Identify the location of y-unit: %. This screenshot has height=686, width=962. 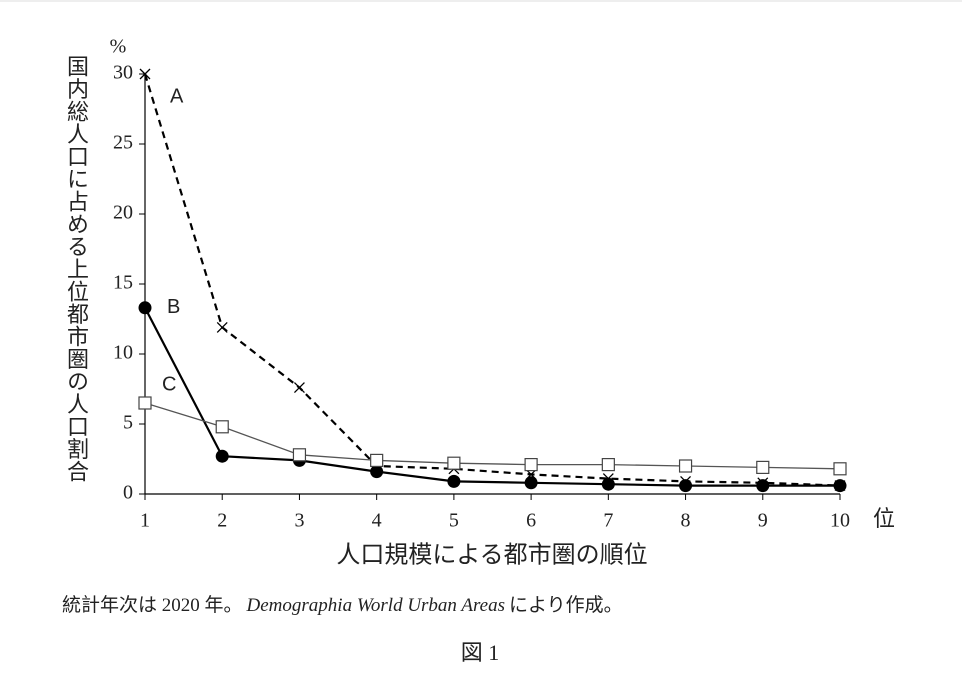
(118, 47).